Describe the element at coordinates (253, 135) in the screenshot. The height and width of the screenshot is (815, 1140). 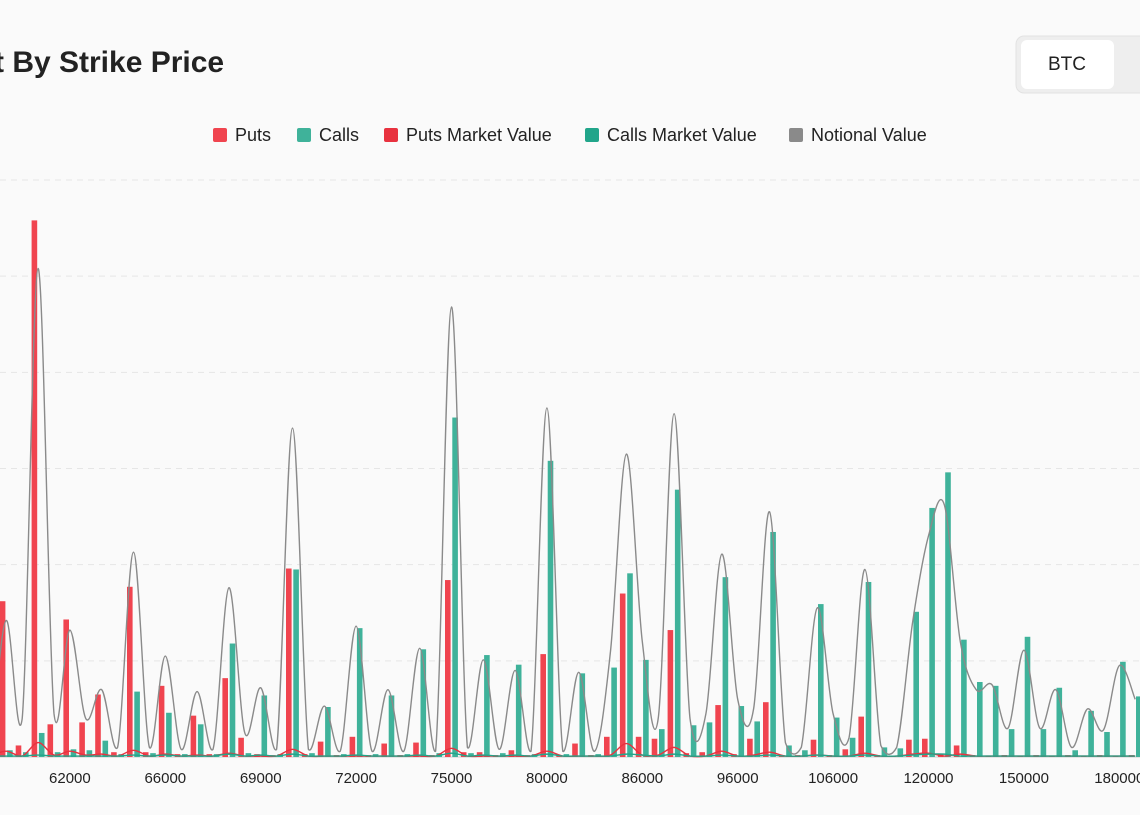
I see `legend-label: Puts` at that location.